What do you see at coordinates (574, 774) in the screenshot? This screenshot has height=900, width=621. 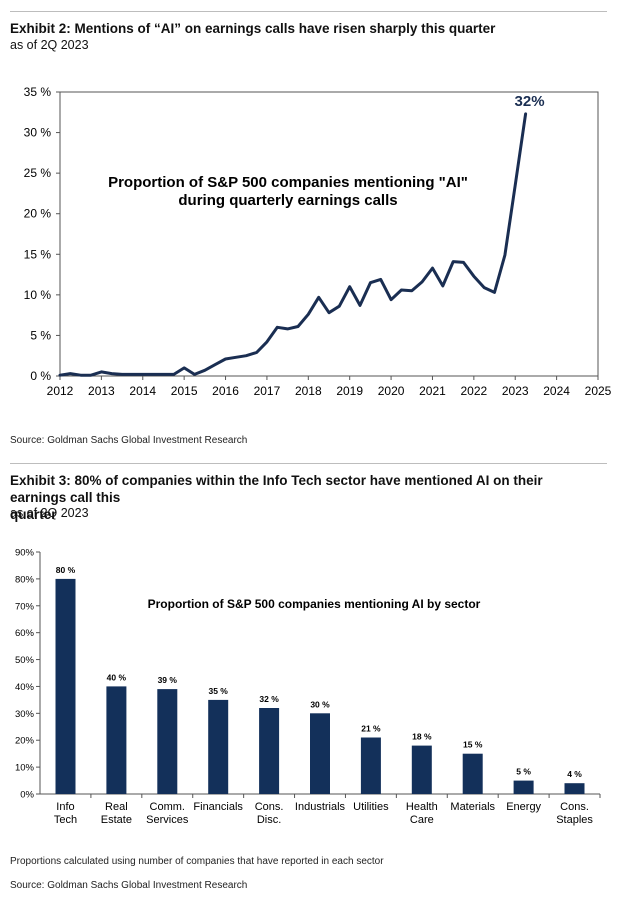 I see `bar-value-label: 4 %` at bounding box center [574, 774].